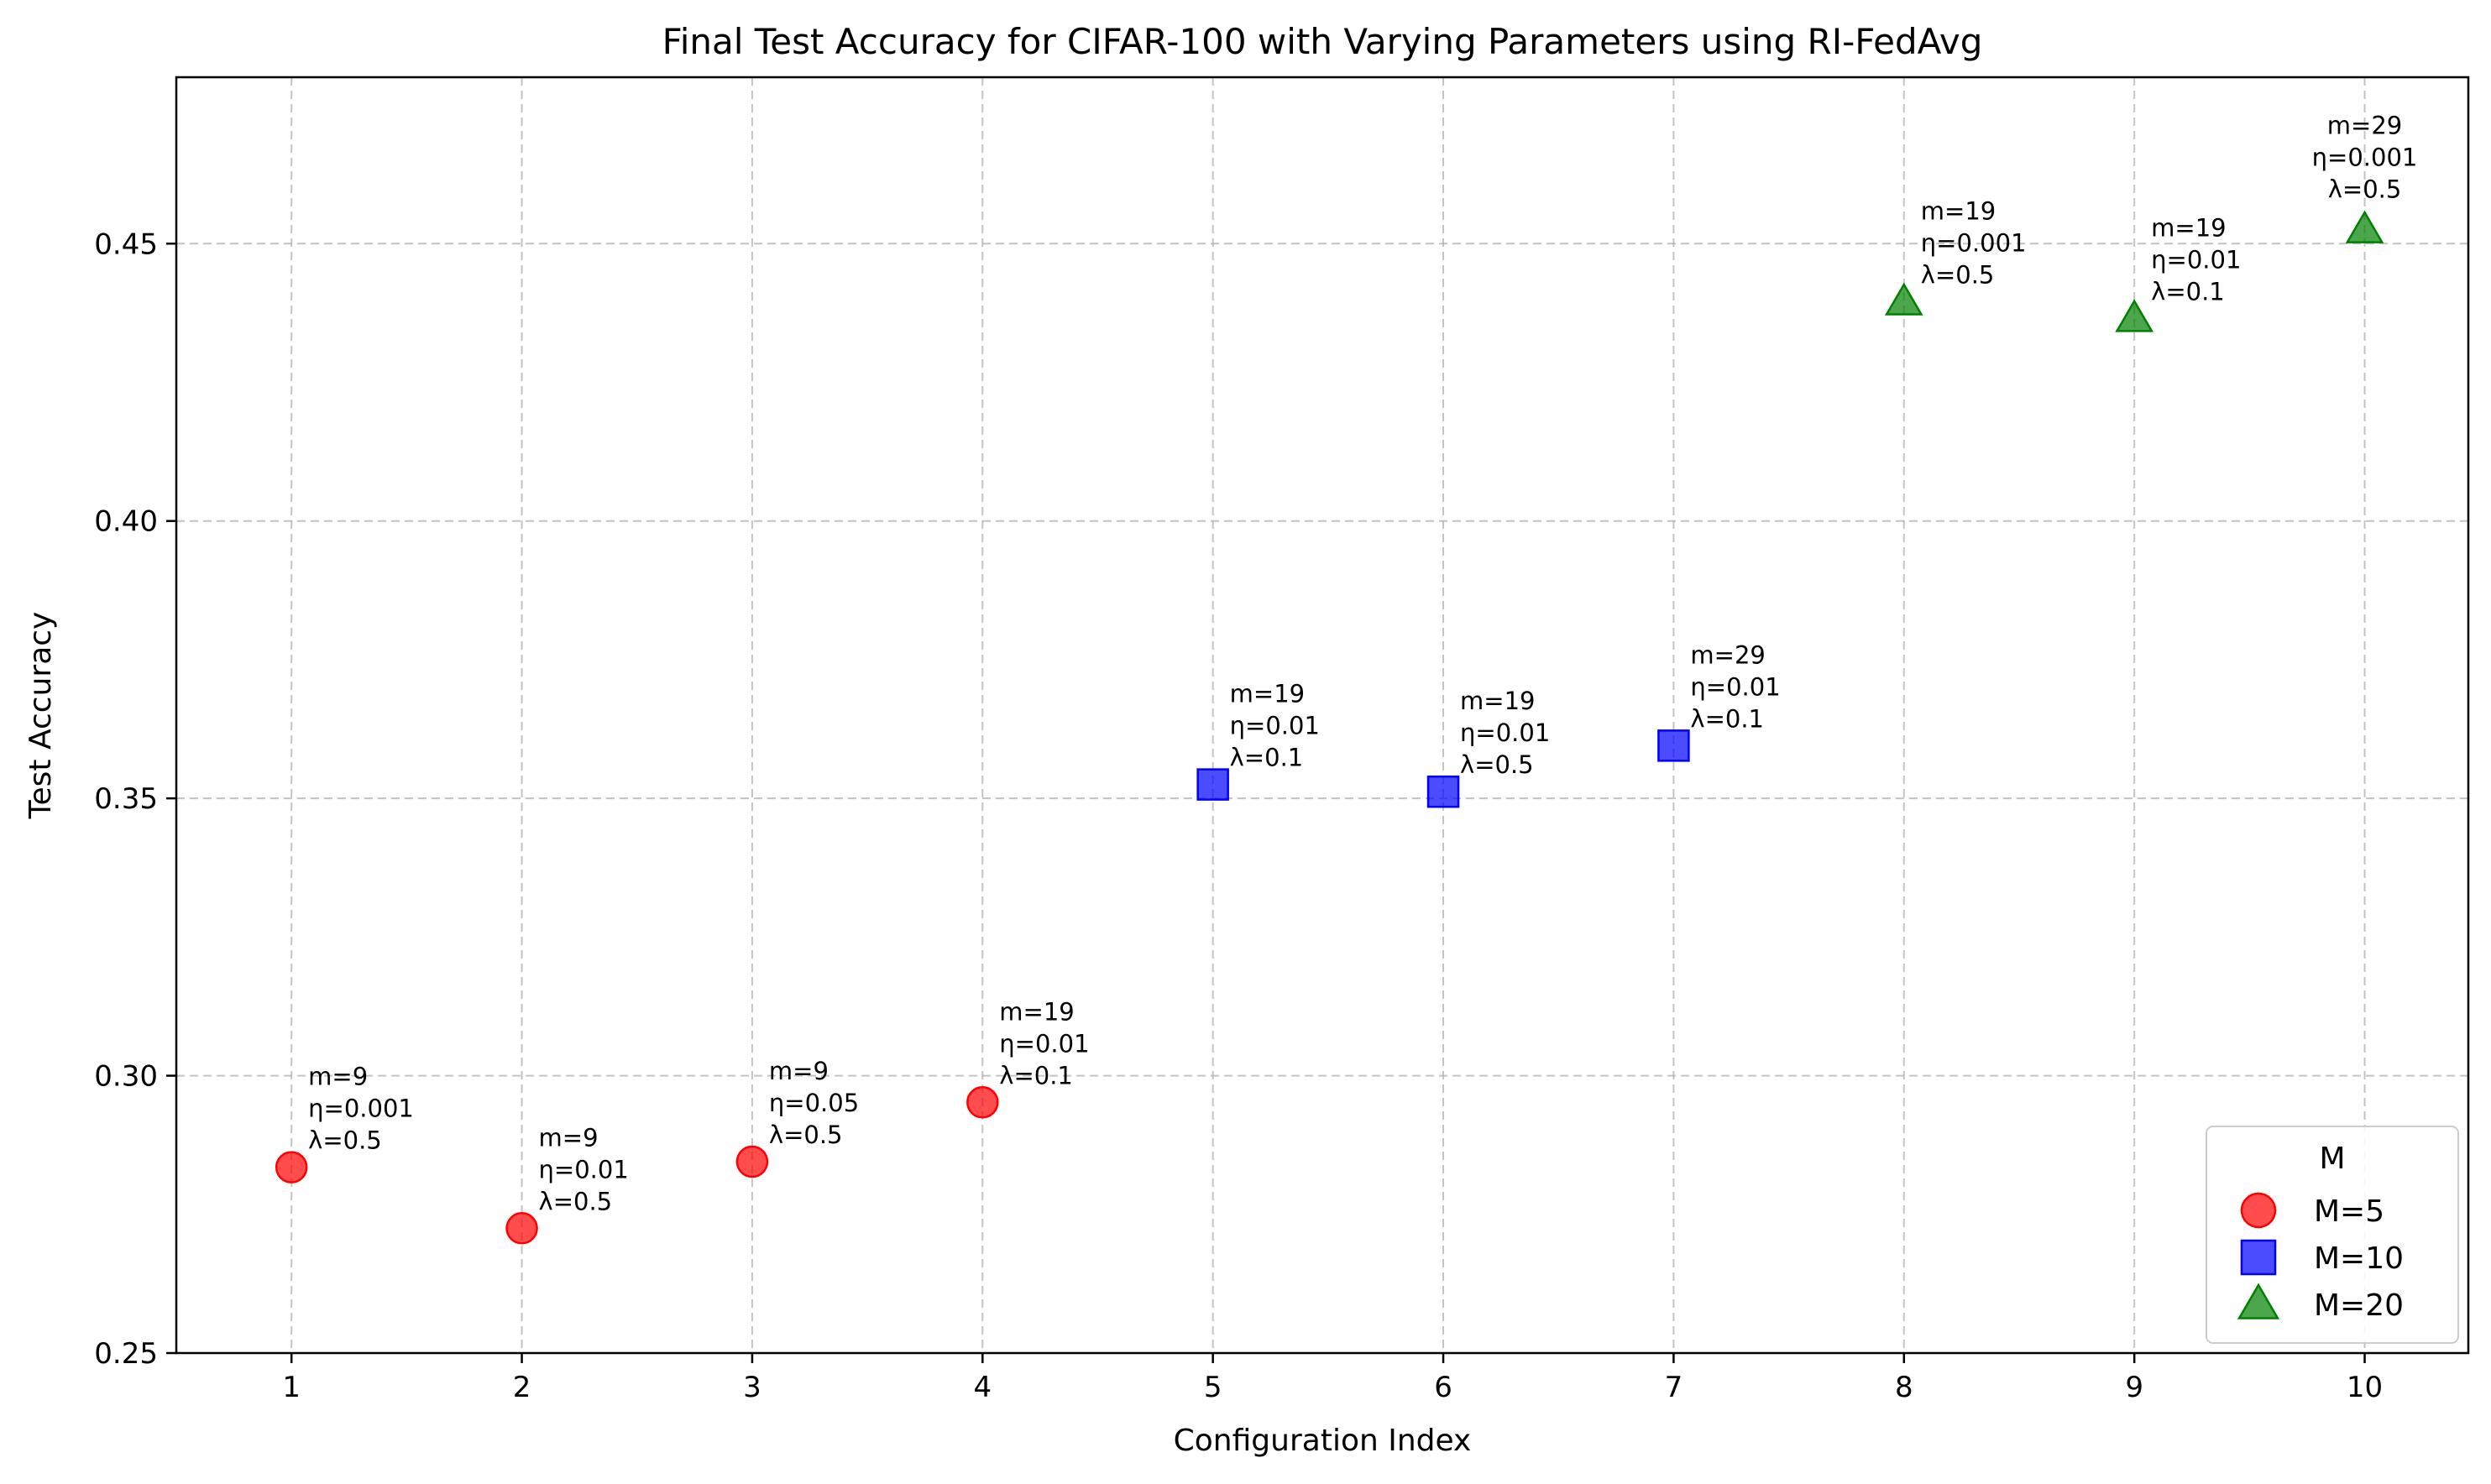 The width and height of the screenshot is (2491, 1484). What do you see at coordinates (41, 716) in the screenshot?
I see `y-axis-title: Test Accuracy` at bounding box center [41, 716].